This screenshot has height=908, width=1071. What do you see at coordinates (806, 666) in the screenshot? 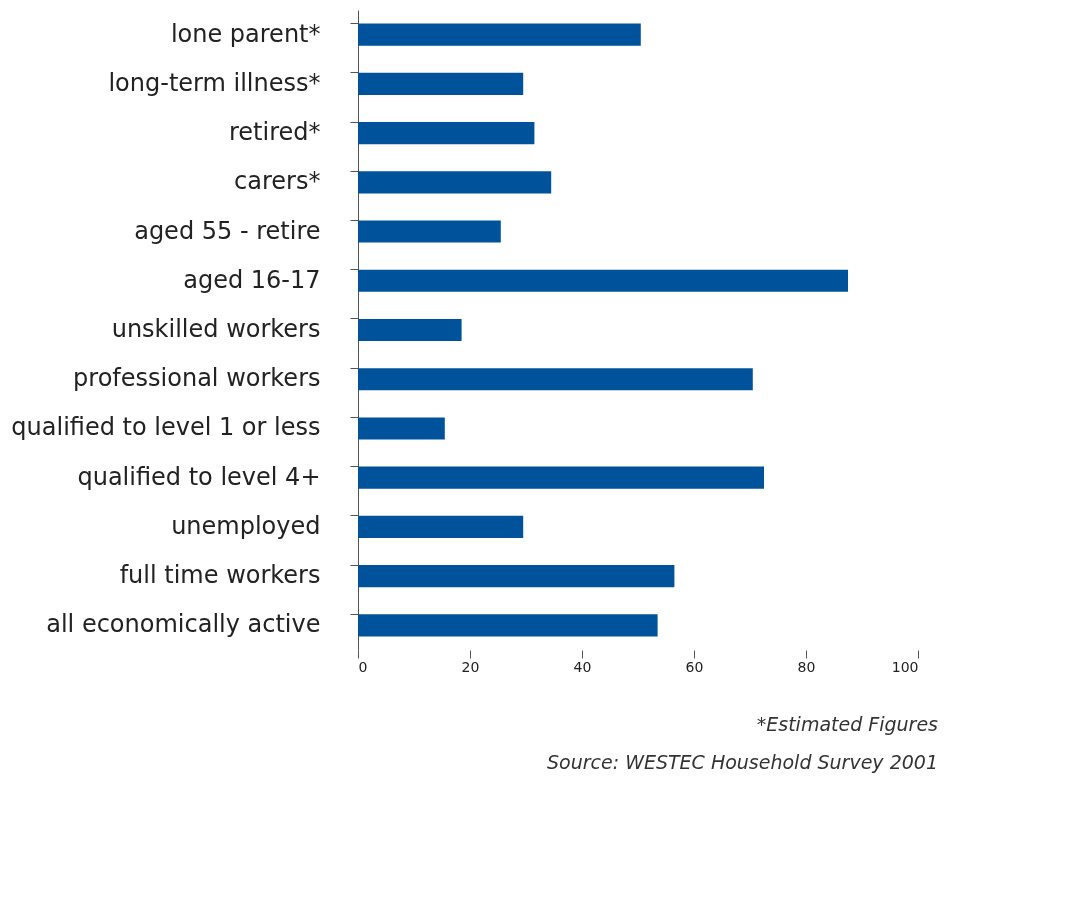
I see `x-tick-label: 80` at bounding box center [806, 666].